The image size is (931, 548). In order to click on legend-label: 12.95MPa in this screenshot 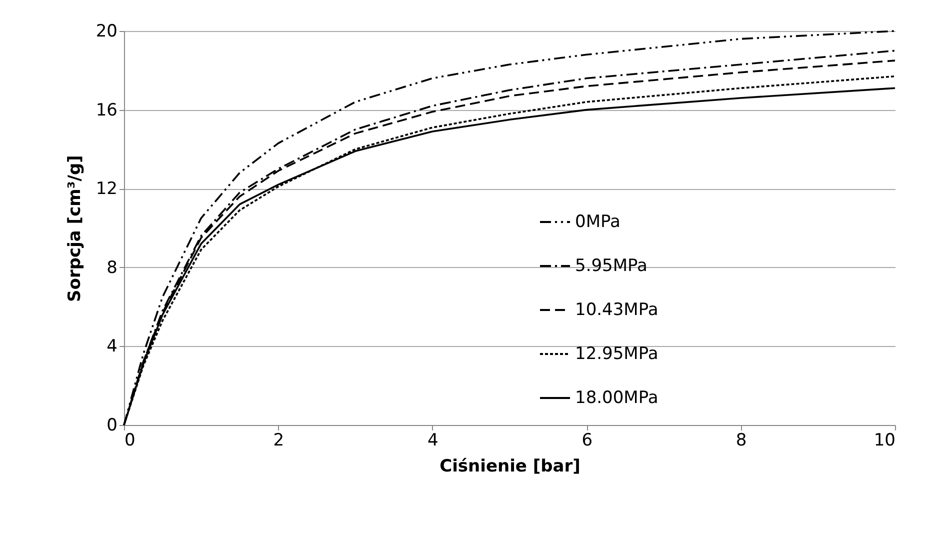, I will do `click(616, 354)`.